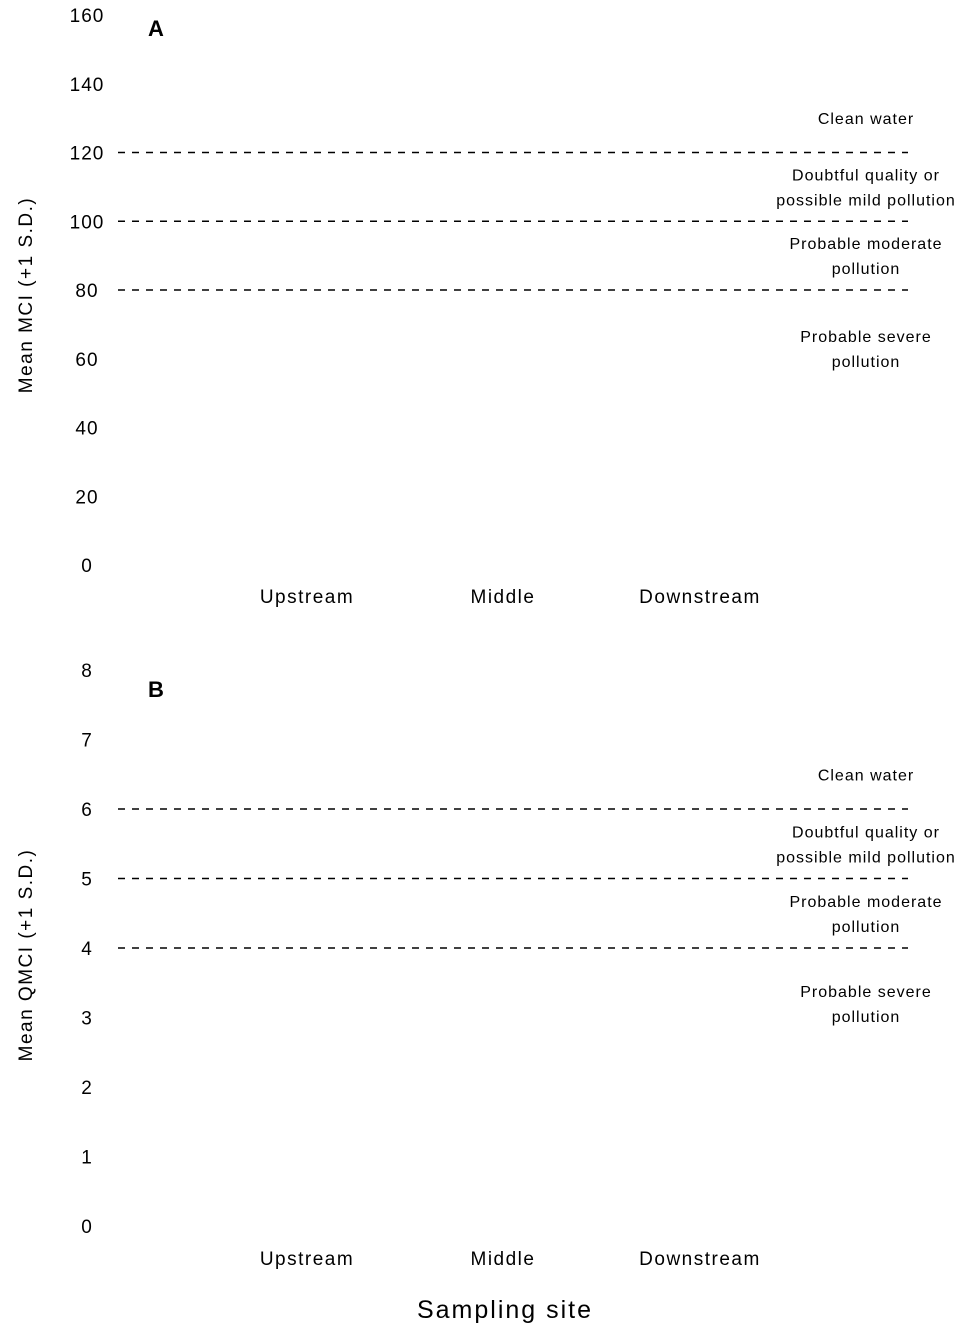 This screenshot has width=976, height=1327. I want to click on y-tick-label: 60, so click(86, 360).